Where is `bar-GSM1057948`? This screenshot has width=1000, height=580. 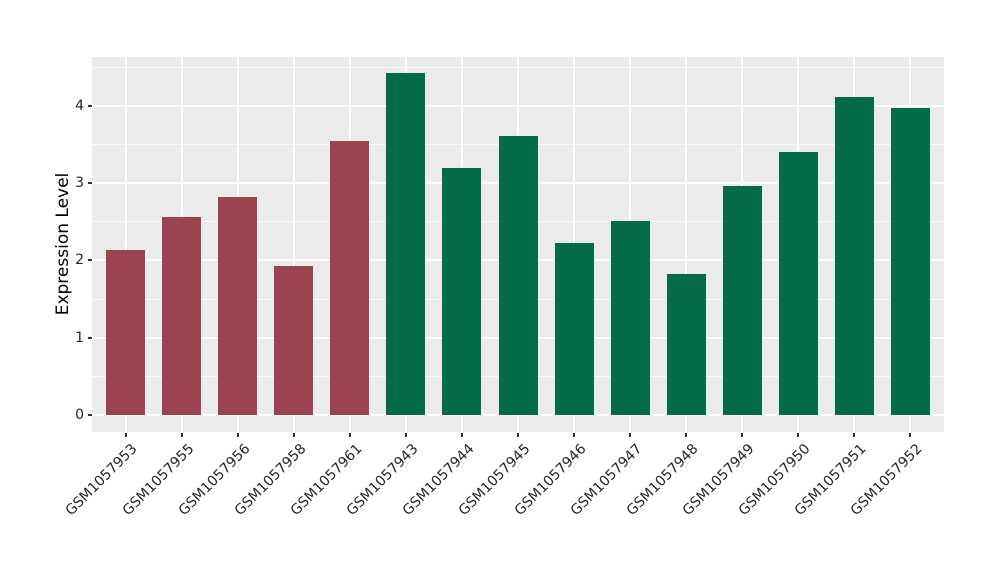
bar-GSM1057948 is located at coordinates (686, 344).